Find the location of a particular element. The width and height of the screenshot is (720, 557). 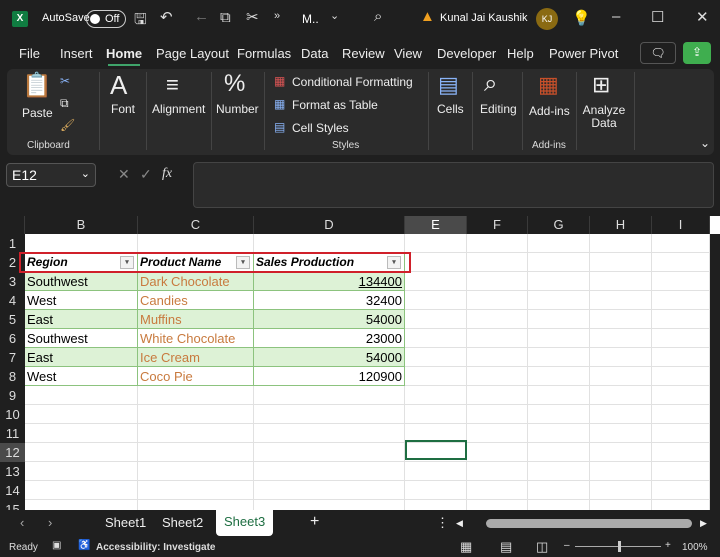

row-header-10: 10 is located at coordinates (12, 414).